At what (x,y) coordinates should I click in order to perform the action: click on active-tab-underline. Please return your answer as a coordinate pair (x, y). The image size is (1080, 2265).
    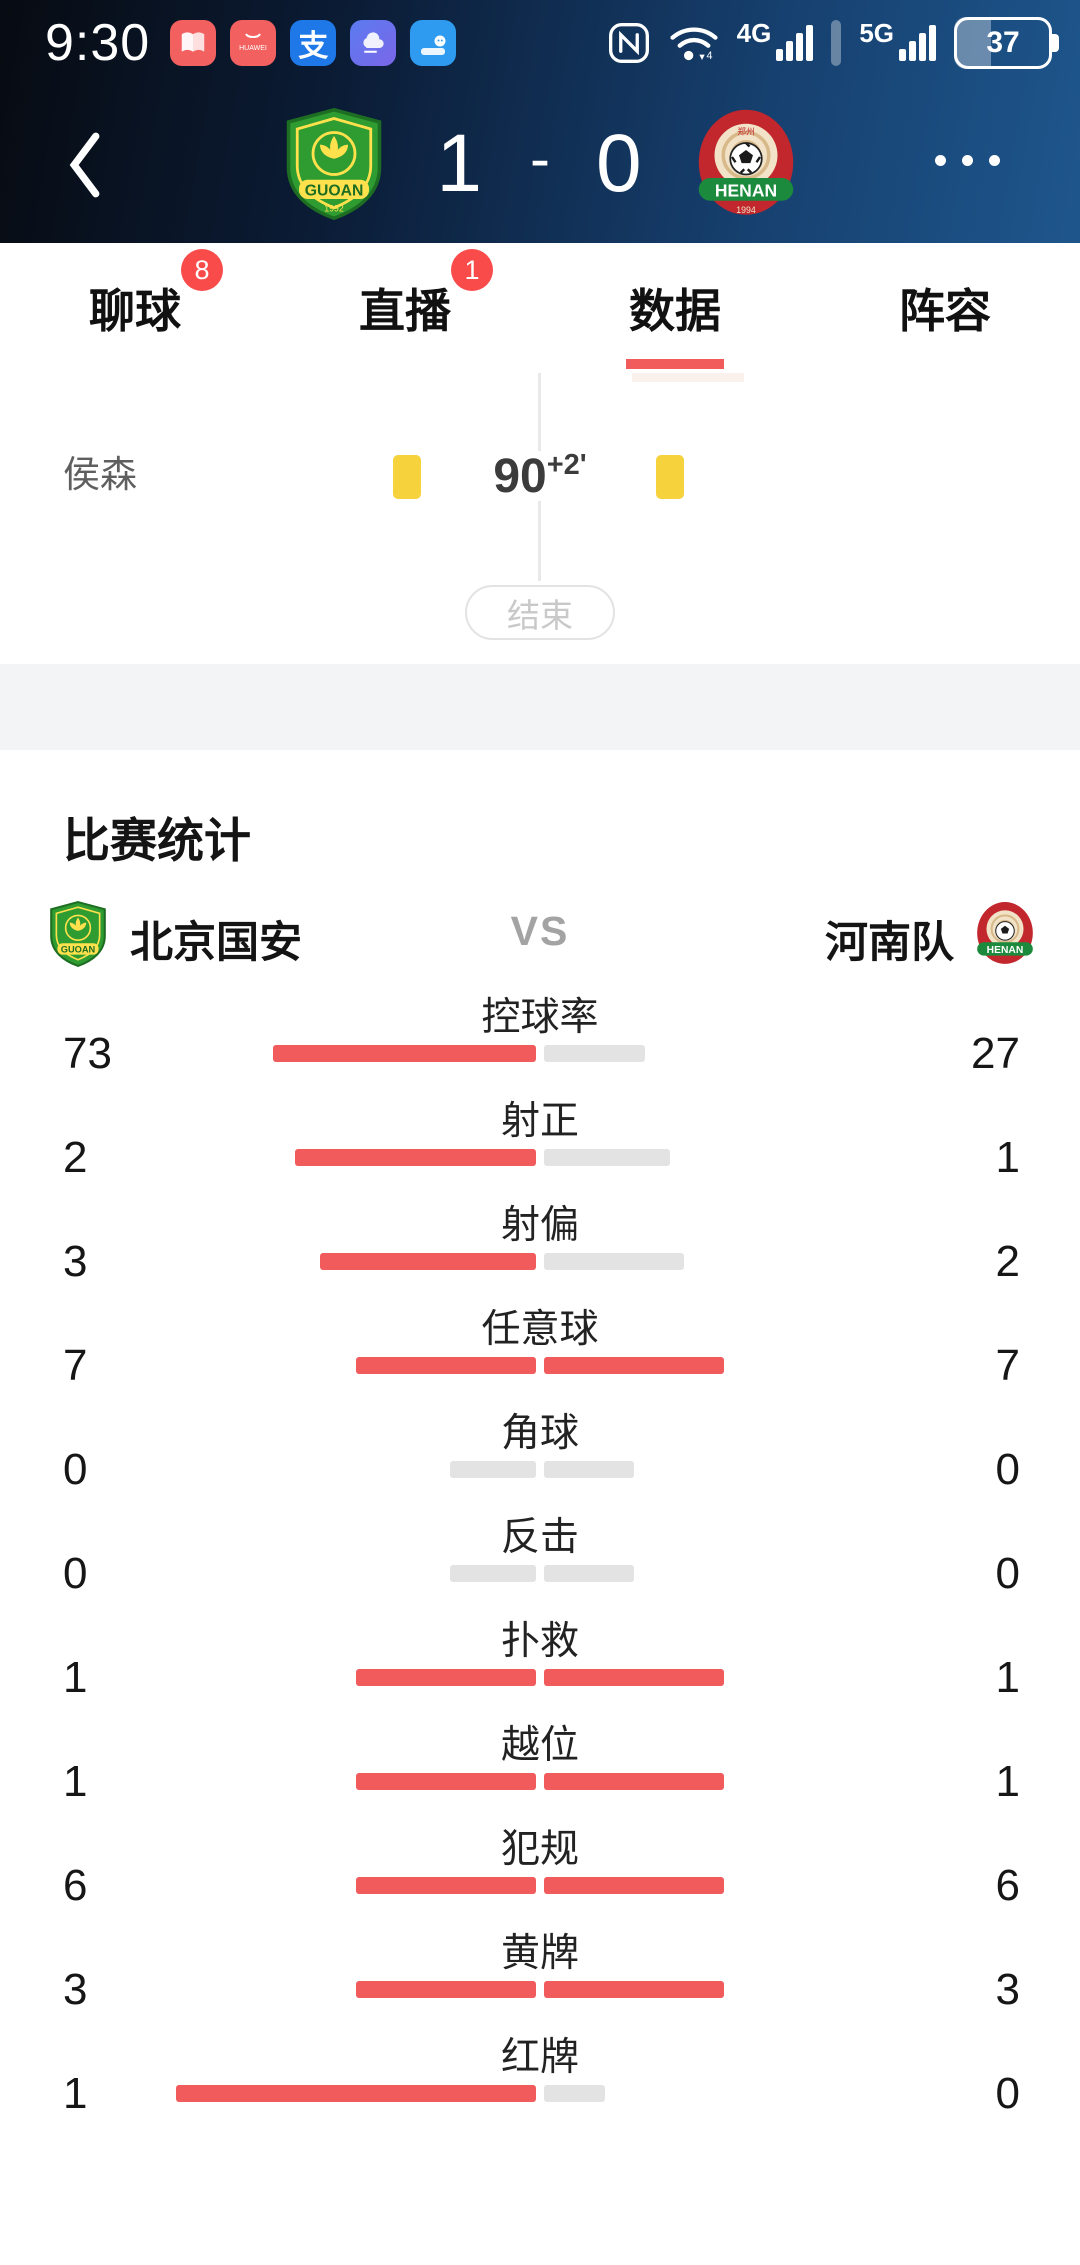
    Looking at the image, I should click on (675, 364).